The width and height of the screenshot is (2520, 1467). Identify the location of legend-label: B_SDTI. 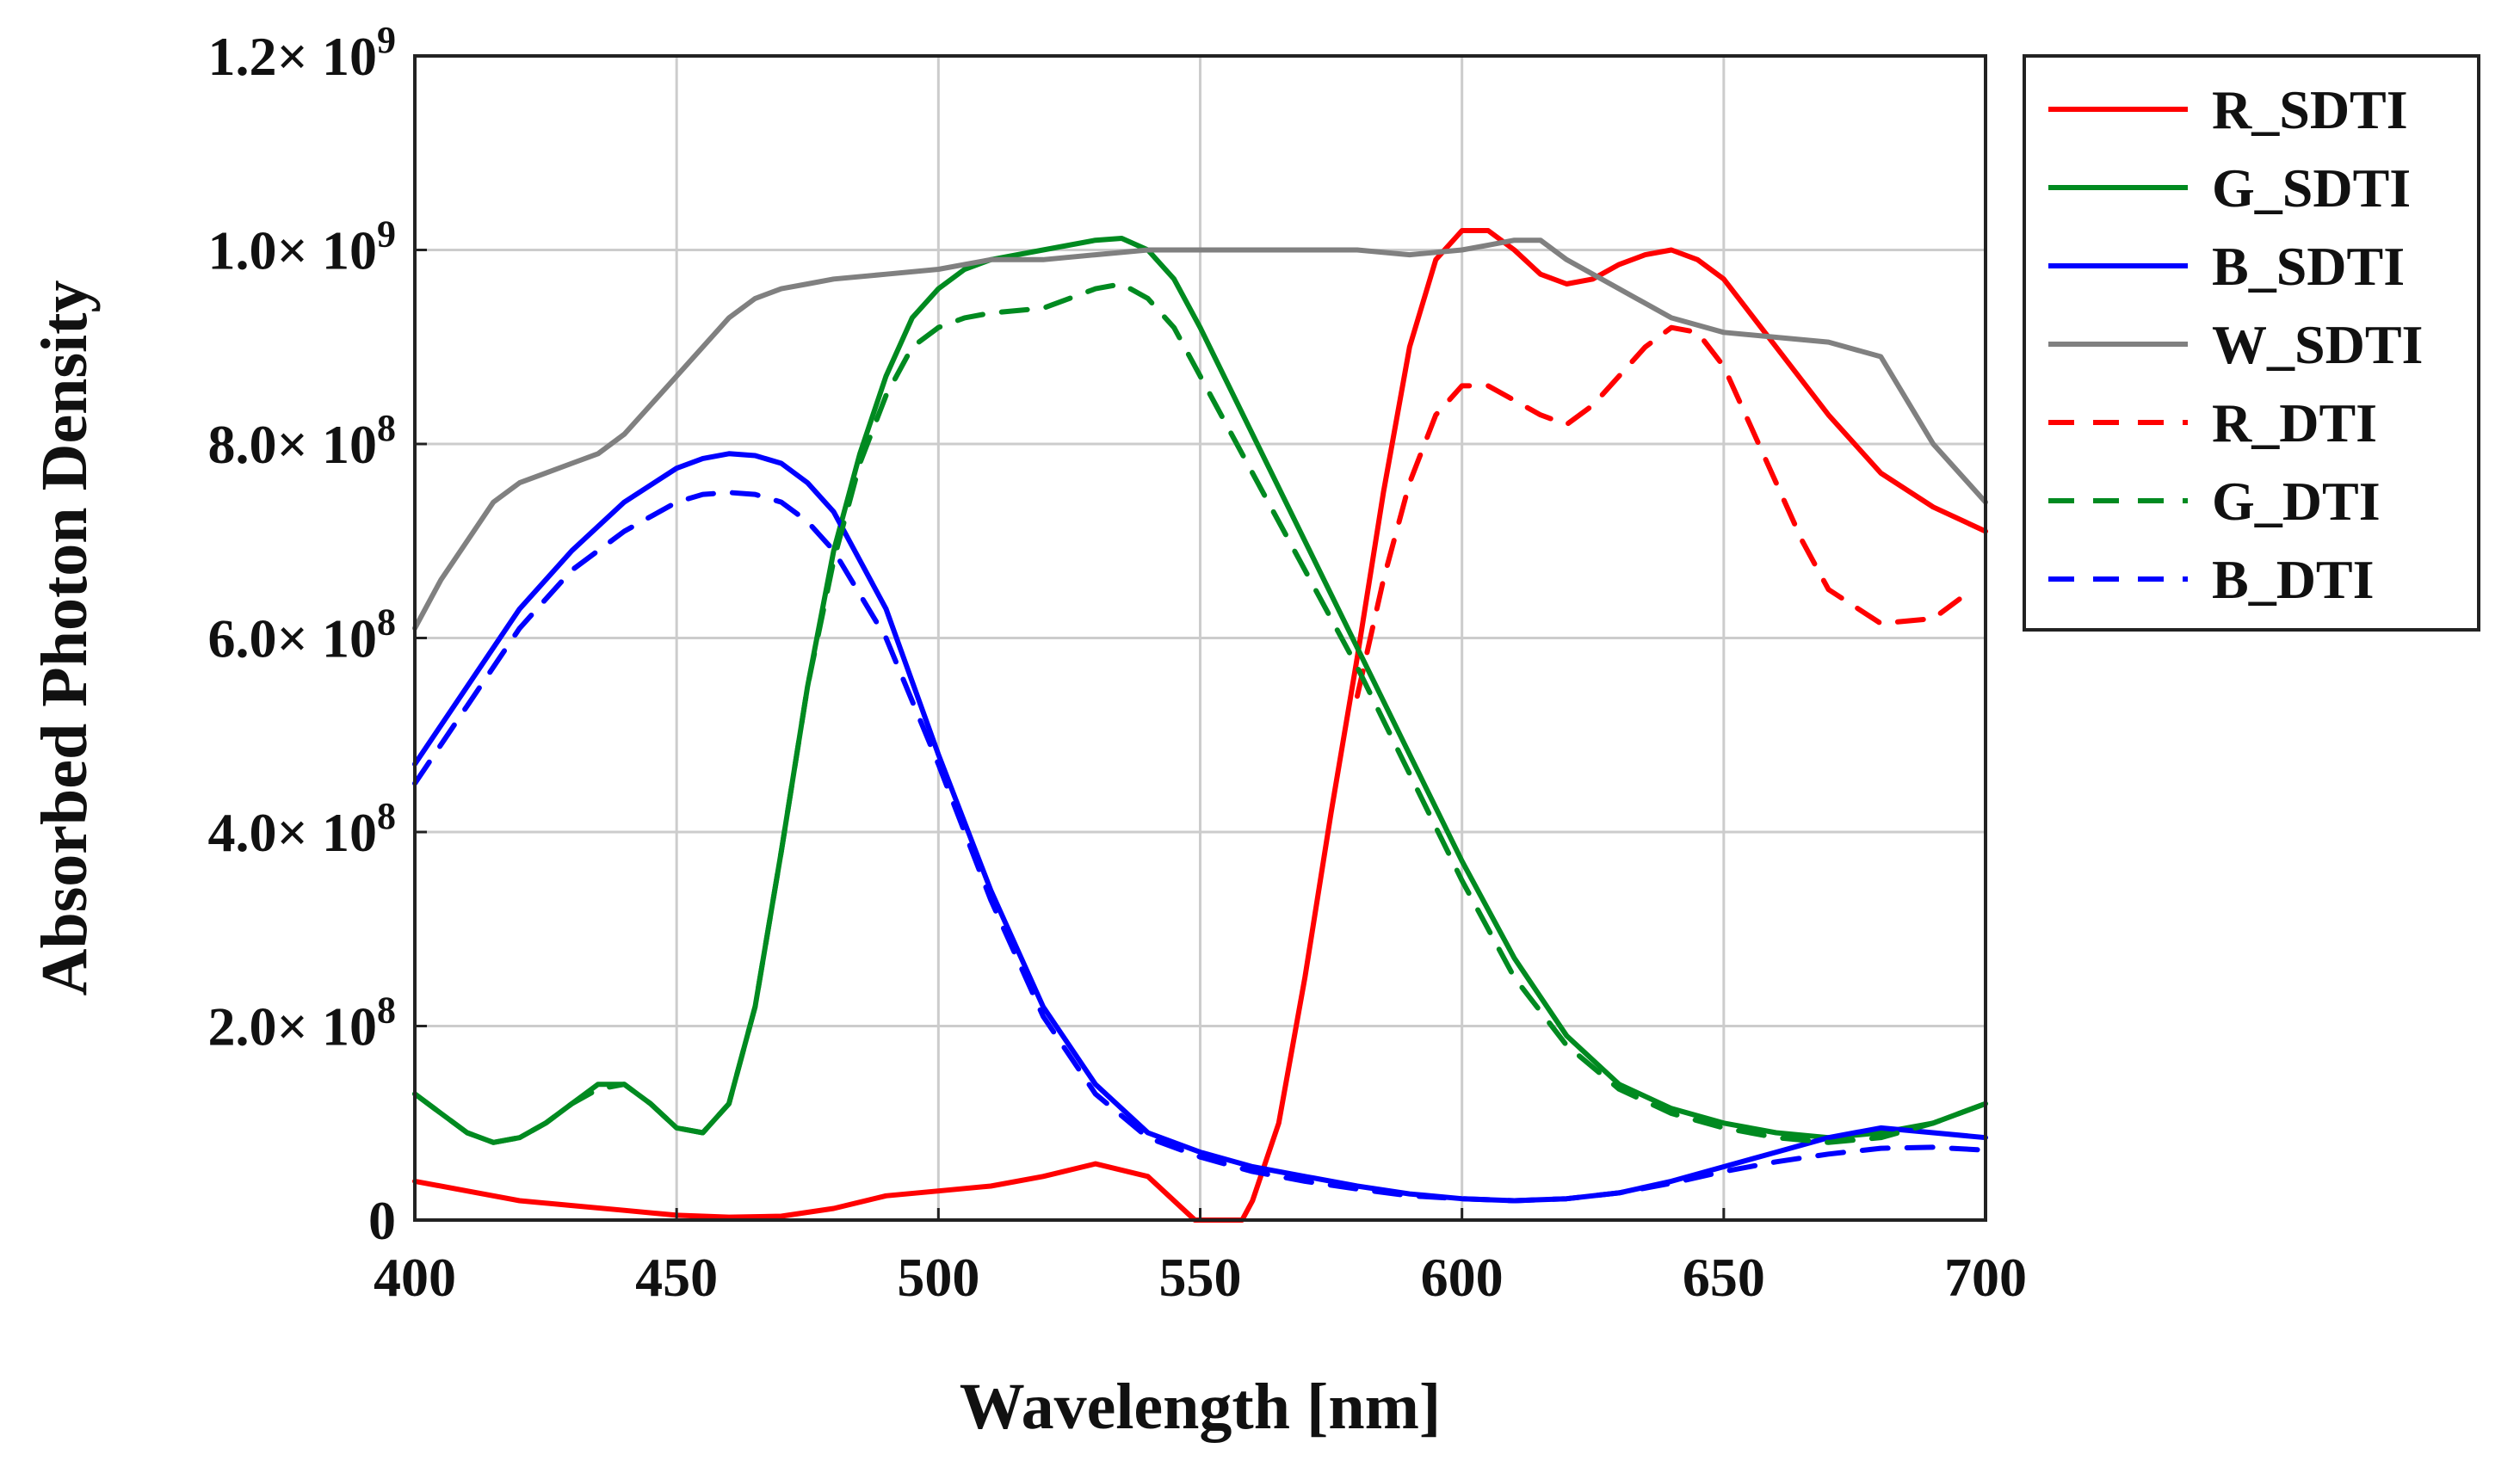
(2308, 266).